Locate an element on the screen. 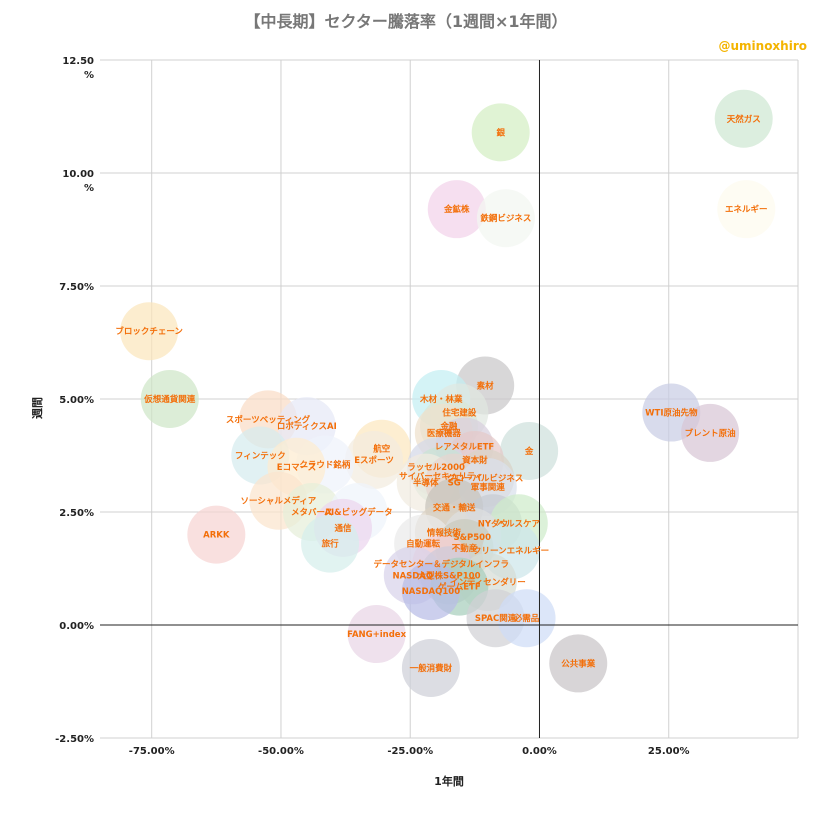 Image resolution: width=813 pixels, height=827 pixels. bubble-label: 鉄鋼ビジネス is located at coordinates (505, 218).